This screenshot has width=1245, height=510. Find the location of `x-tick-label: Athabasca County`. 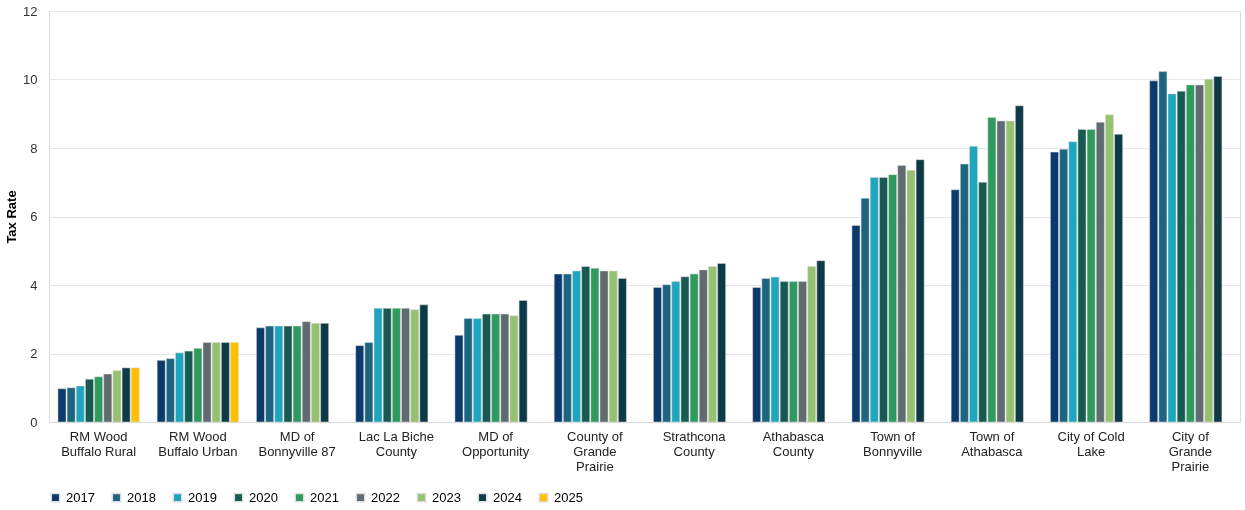

x-tick-label: Athabasca County is located at coordinates (793, 443).